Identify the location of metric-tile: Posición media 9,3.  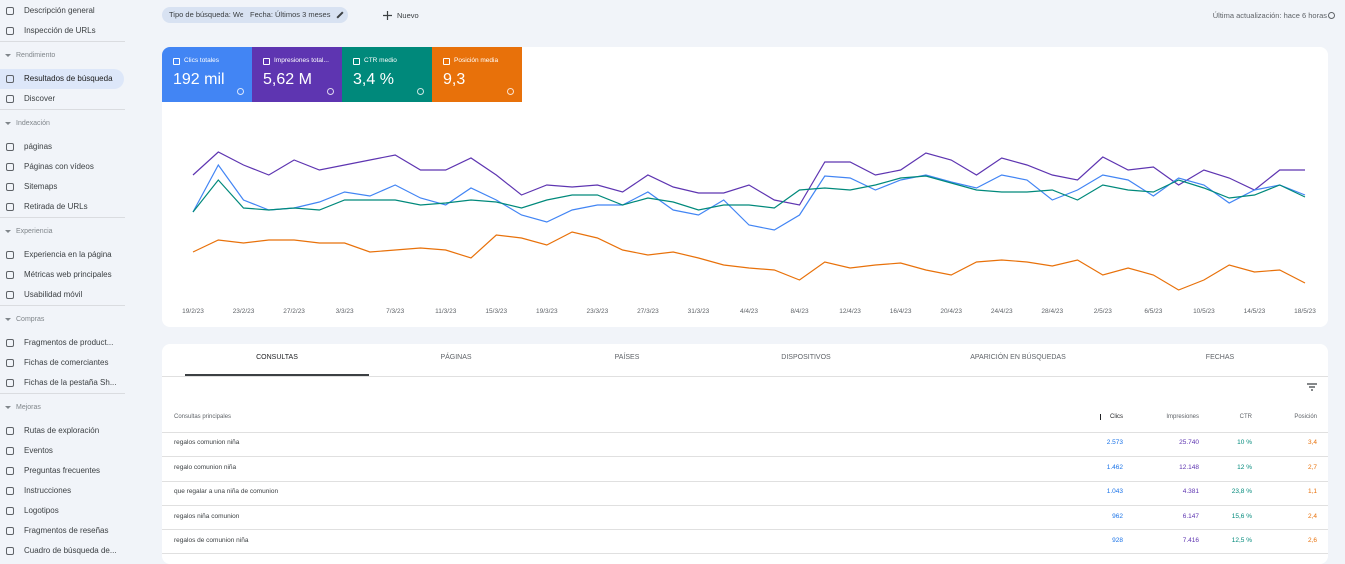
(477, 74).